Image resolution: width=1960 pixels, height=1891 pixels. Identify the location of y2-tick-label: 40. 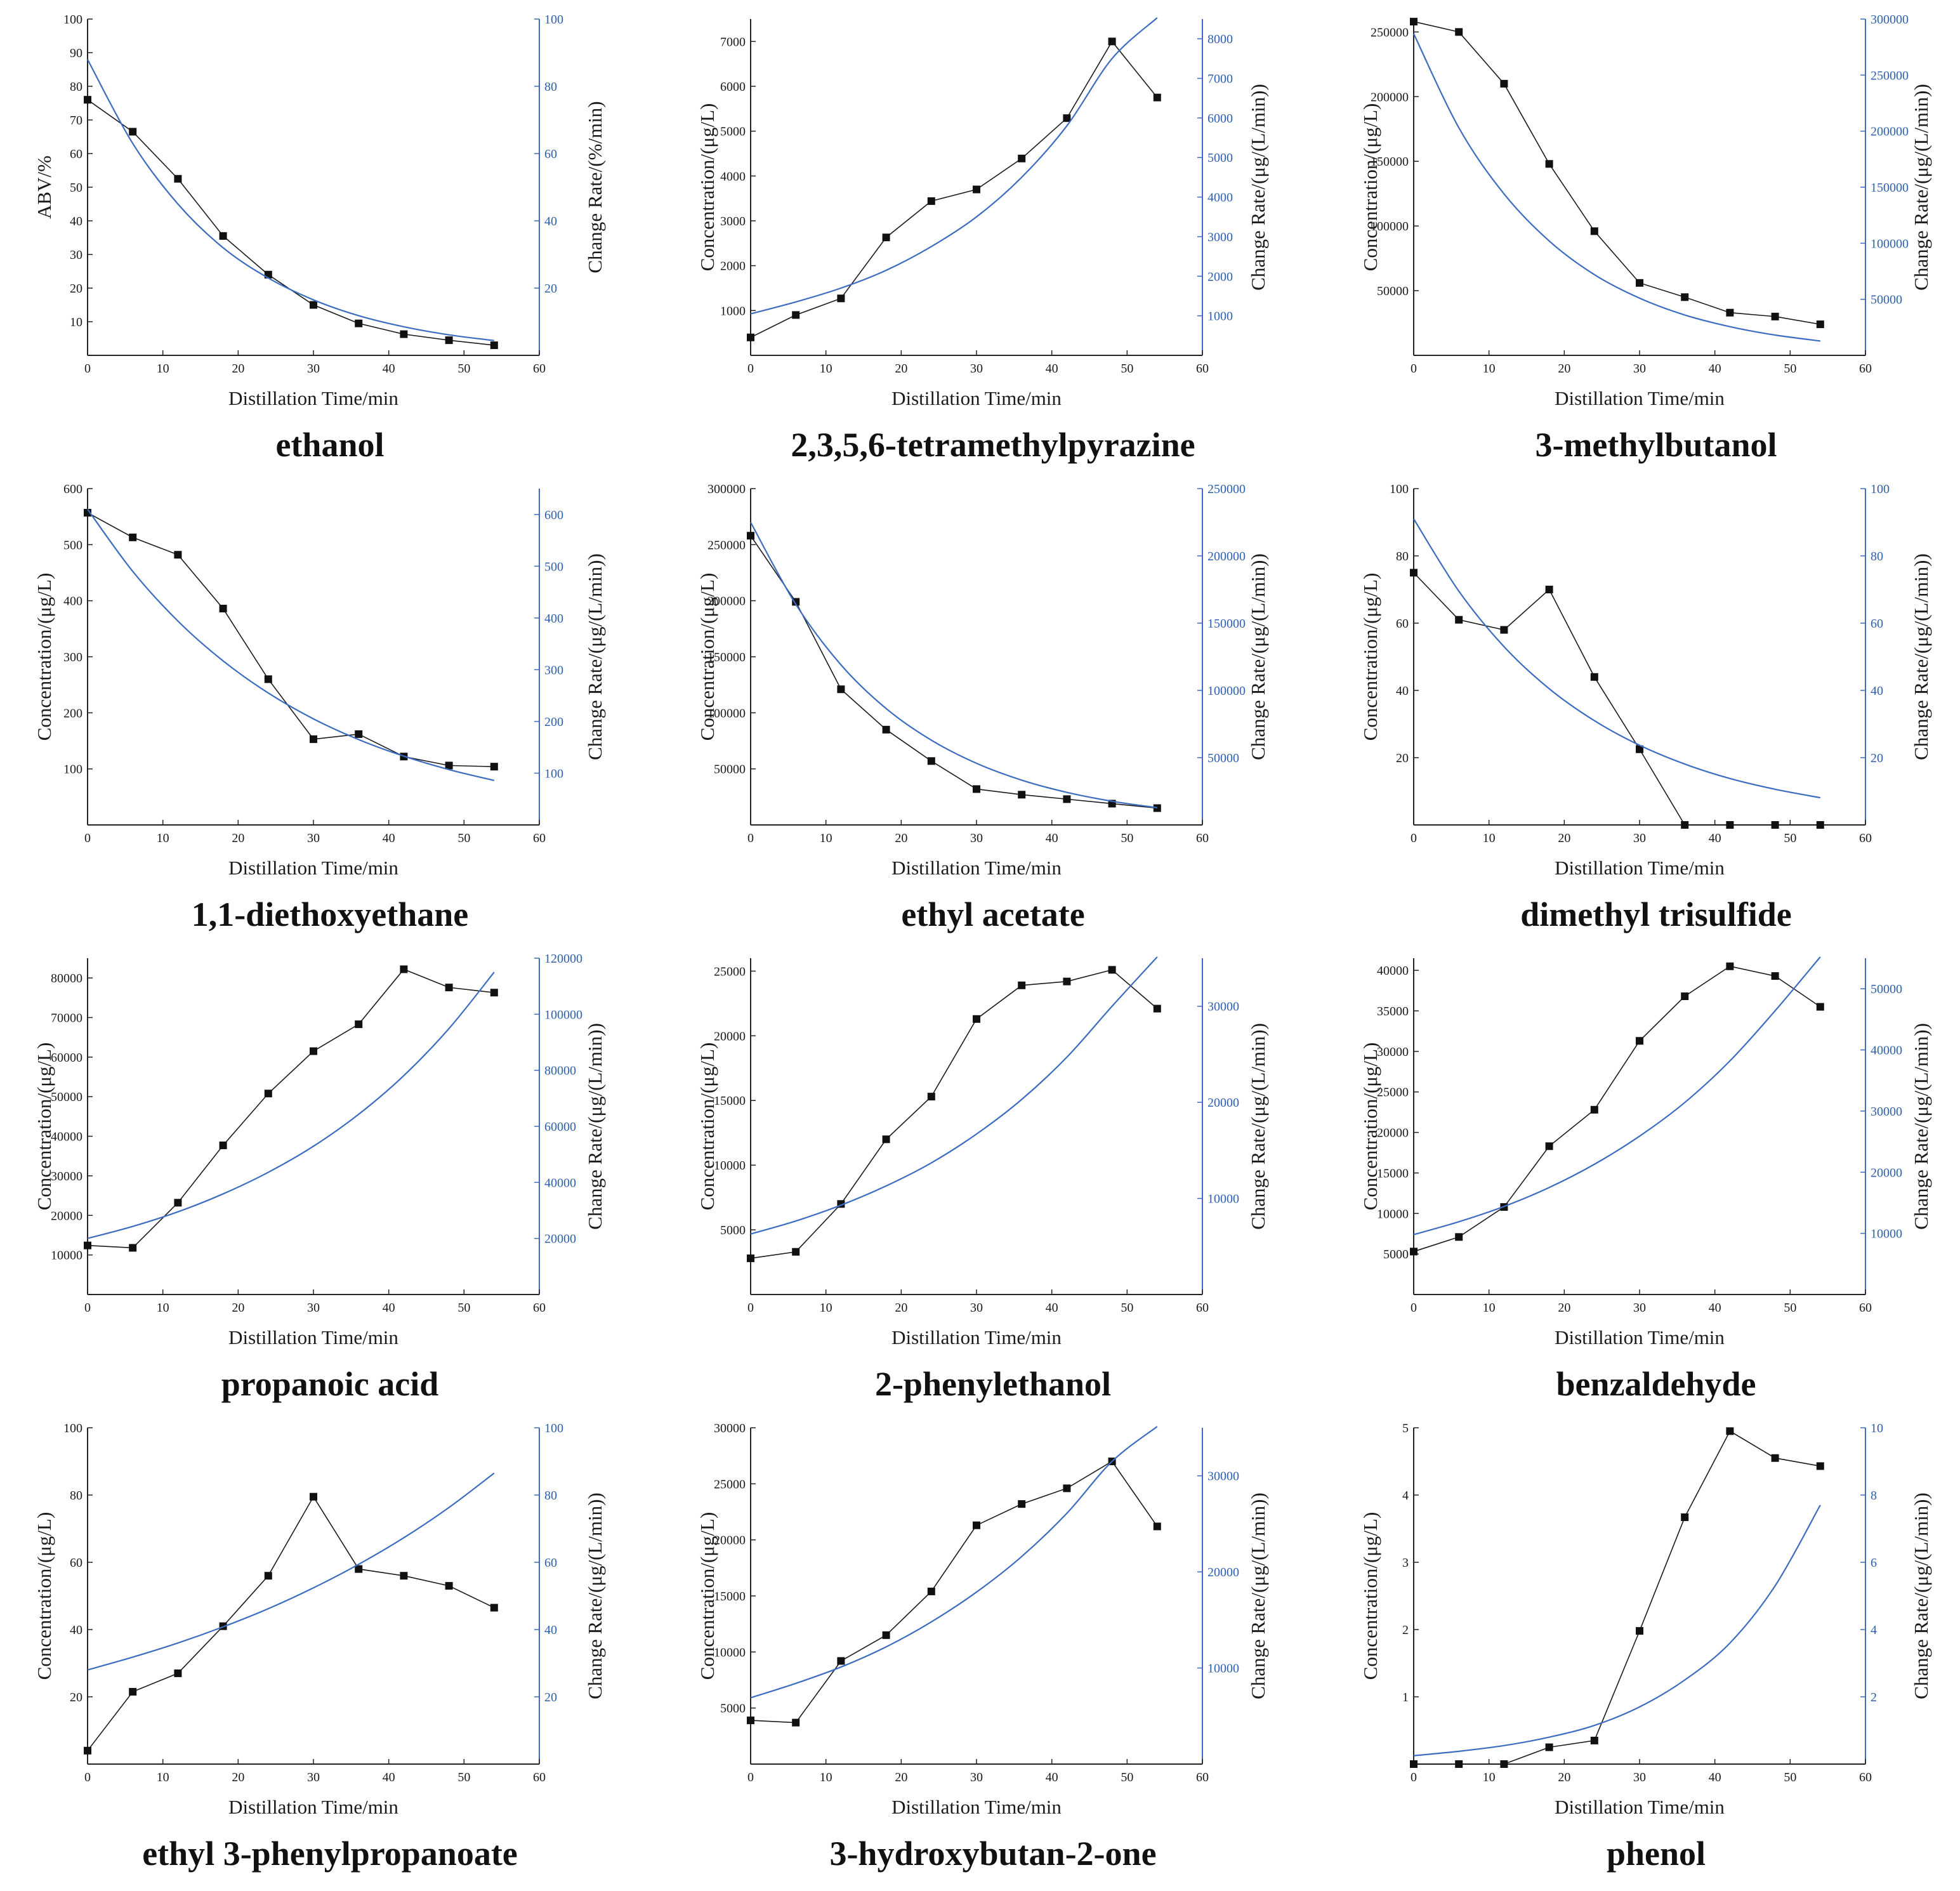
(551, 1630).